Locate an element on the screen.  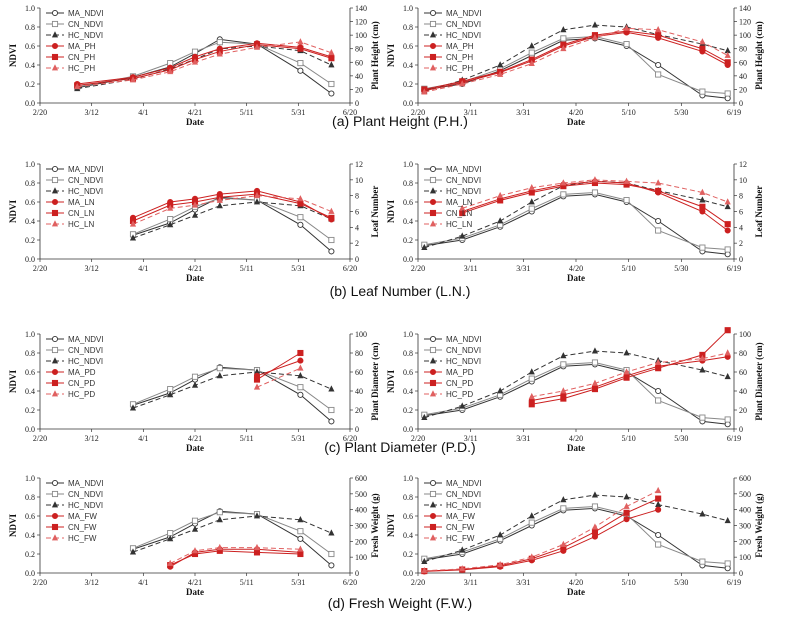
y2-tick-label: 400 is located at coordinates (745, 510).